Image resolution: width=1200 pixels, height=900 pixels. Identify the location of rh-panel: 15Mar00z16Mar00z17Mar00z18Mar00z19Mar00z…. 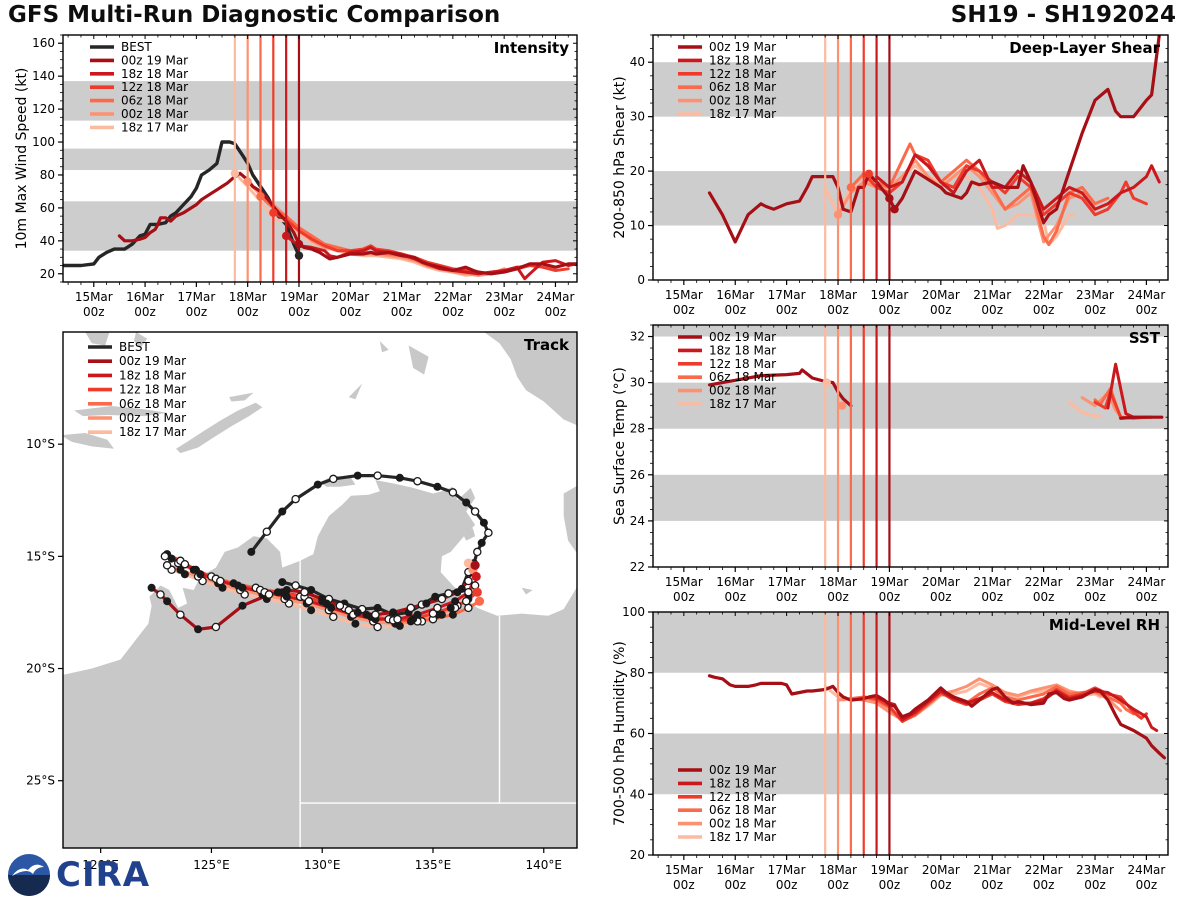
(890, 748).